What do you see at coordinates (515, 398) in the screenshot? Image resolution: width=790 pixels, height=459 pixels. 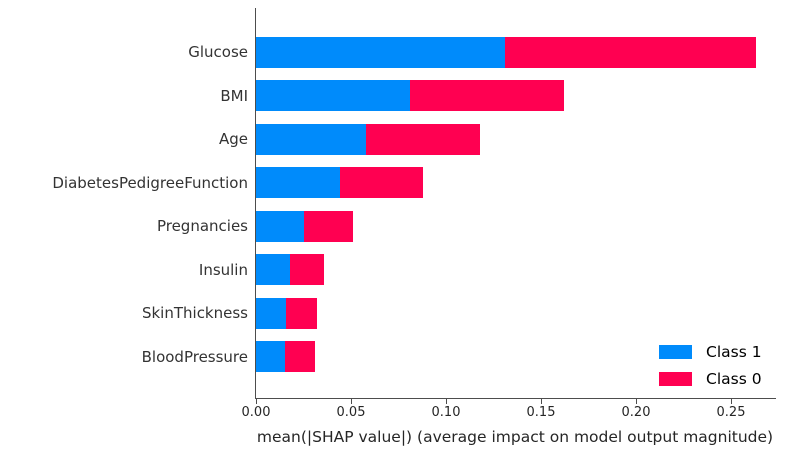 I see `x-axis-line` at bounding box center [515, 398].